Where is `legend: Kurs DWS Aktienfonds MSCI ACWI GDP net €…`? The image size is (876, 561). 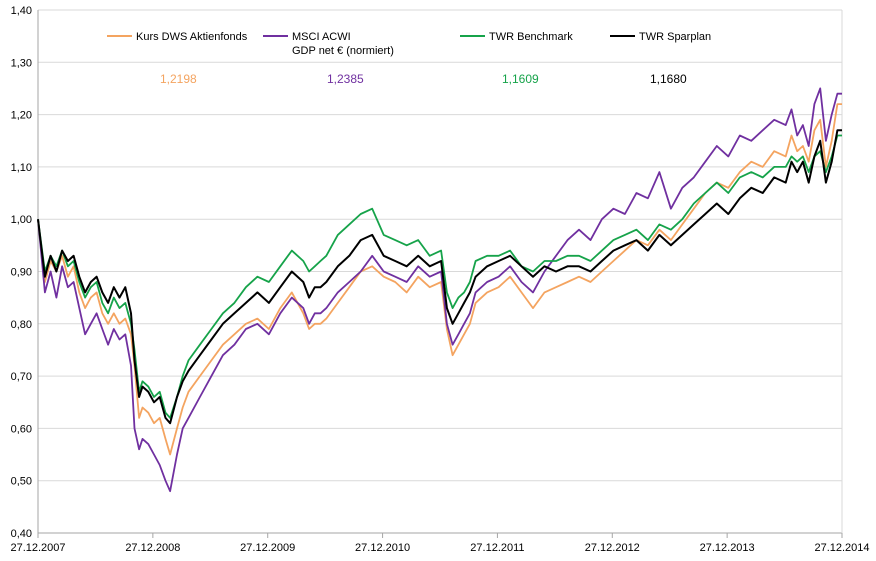 legend: Kurs DWS Aktienfonds MSCI ACWI GDP net €… is located at coordinates (409, 44).